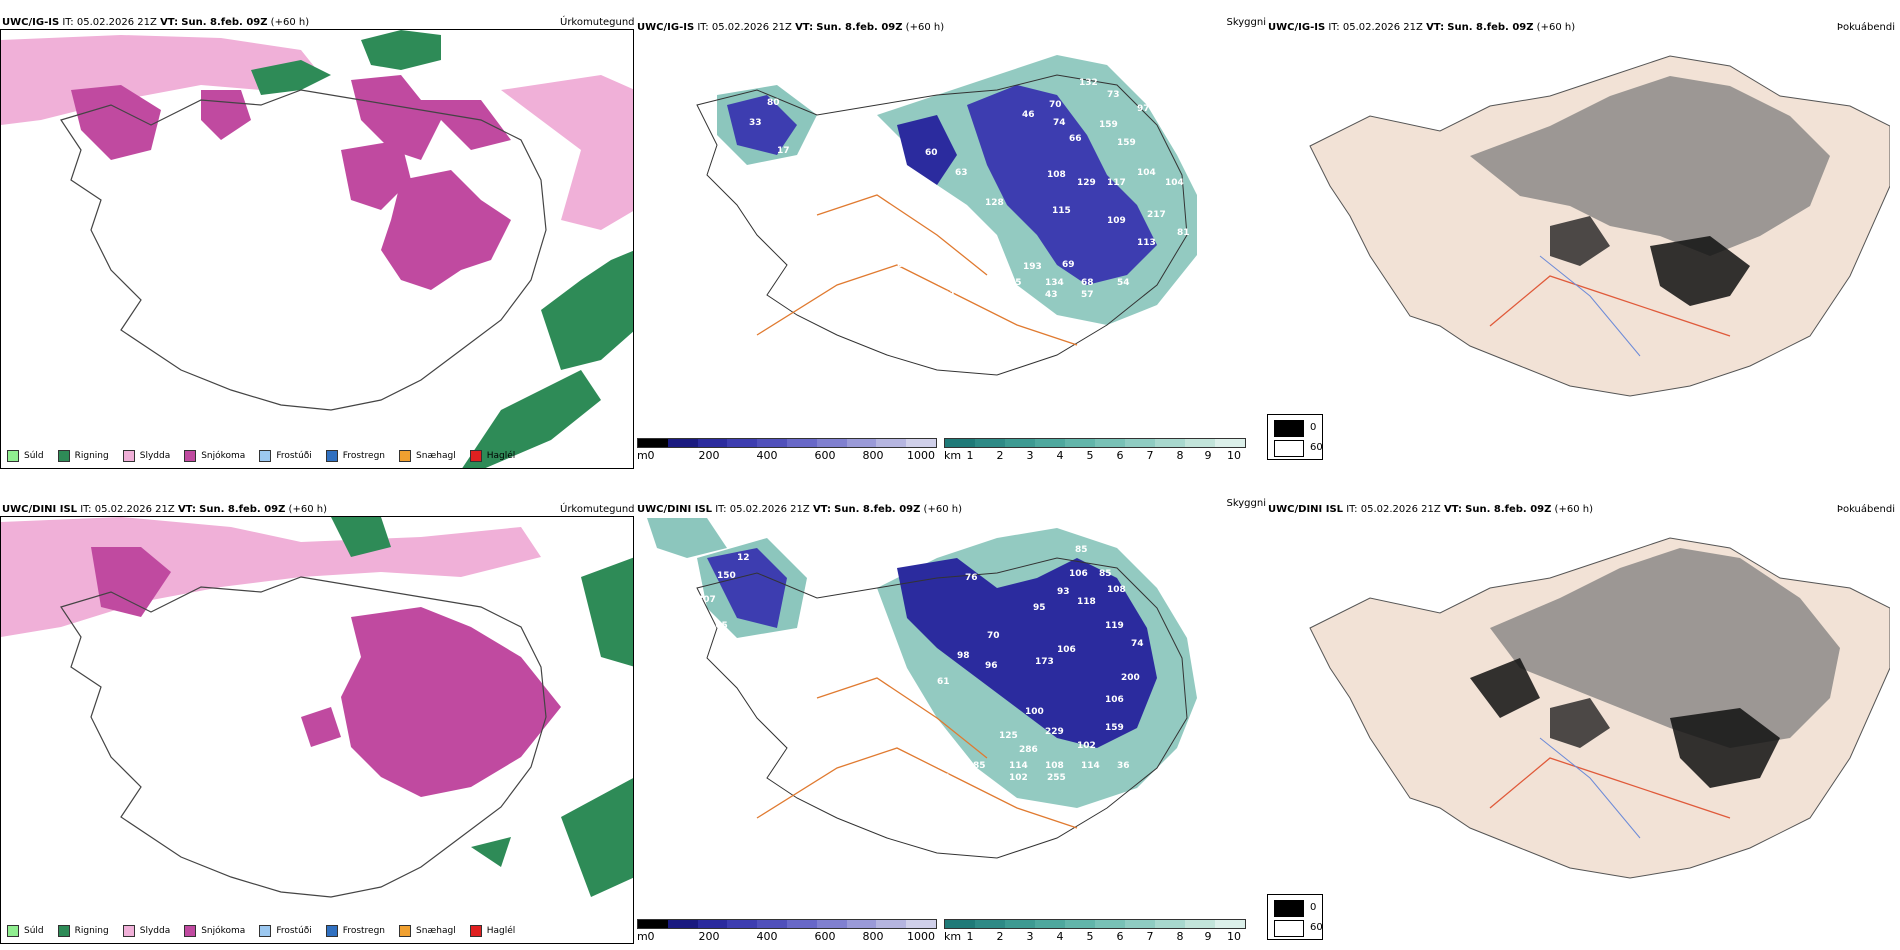 This screenshot has width=1900, height=950. I want to click on legend-item: Frostregn, so click(355, 931).